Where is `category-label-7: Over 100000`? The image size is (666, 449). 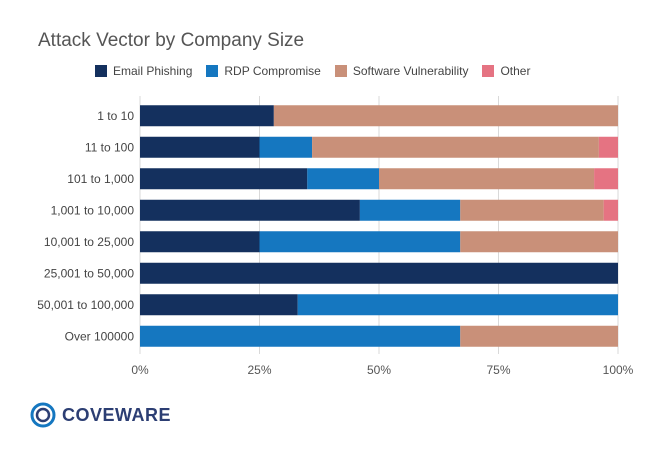
category-label-7: Over 100000 is located at coordinates (100, 336).